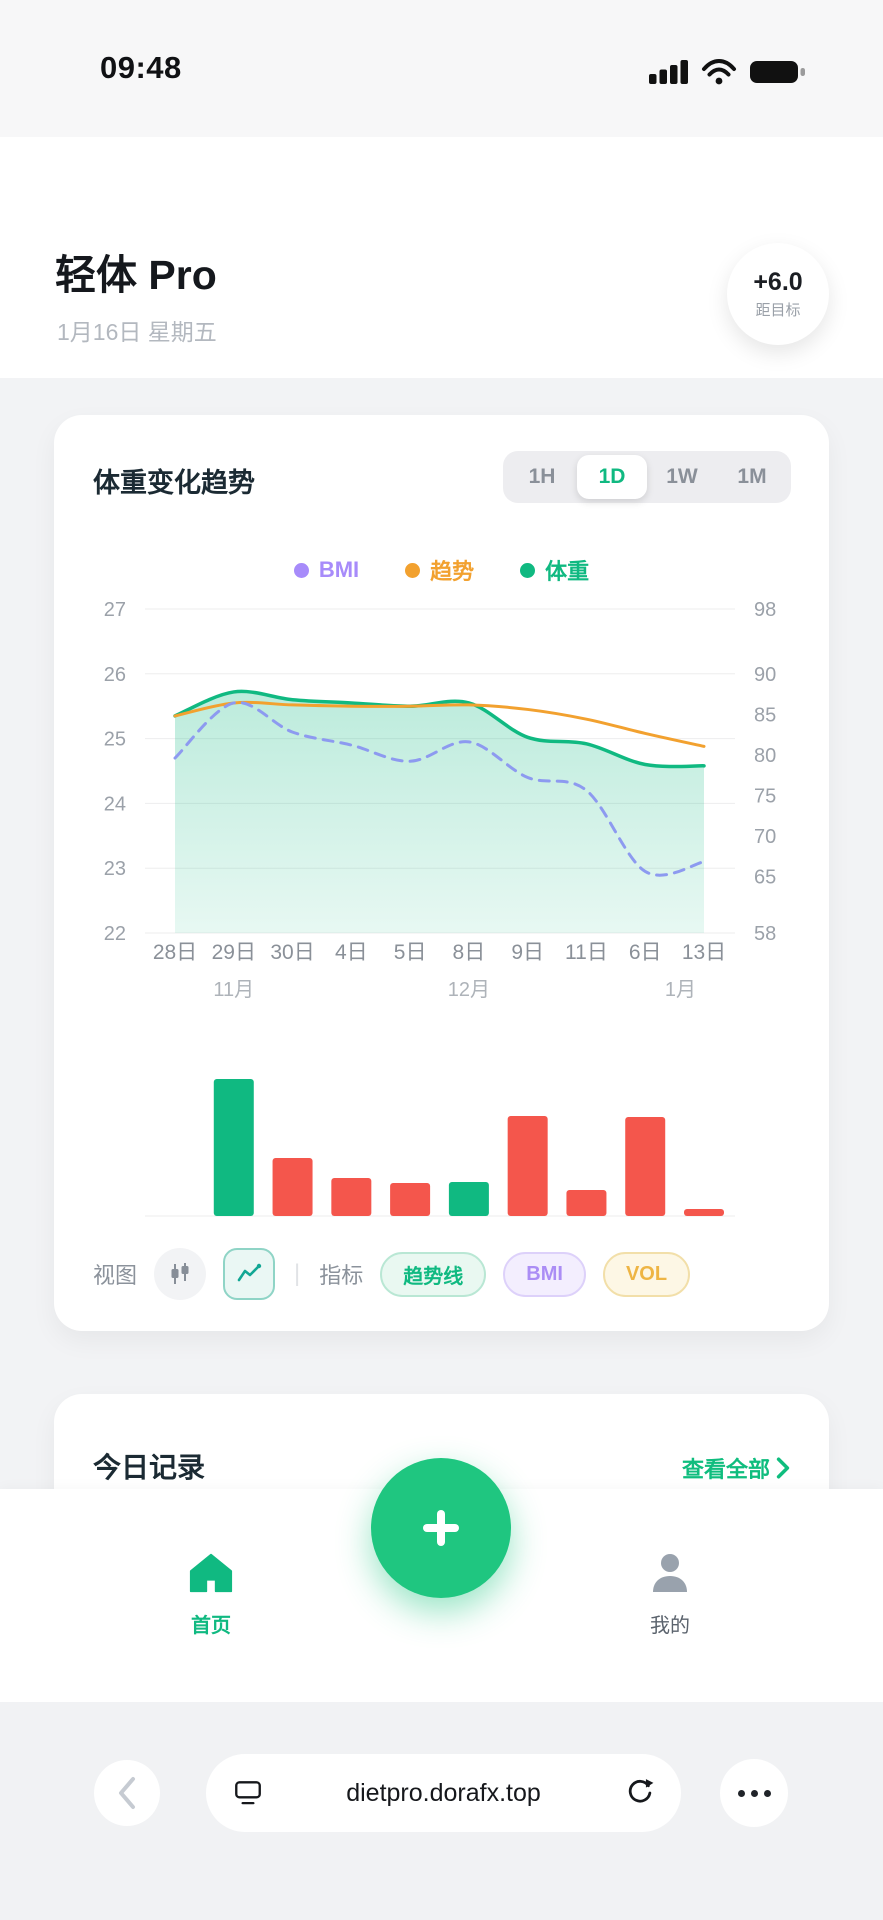  What do you see at coordinates (137, 332) in the screenshot?
I see `header-date: 1月16日 星期五` at bounding box center [137, 332].